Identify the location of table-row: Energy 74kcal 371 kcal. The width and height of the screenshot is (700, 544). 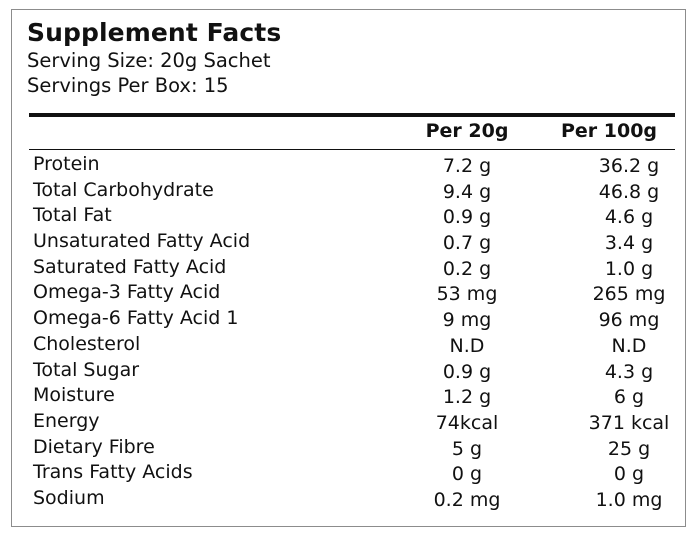
(349, 423).